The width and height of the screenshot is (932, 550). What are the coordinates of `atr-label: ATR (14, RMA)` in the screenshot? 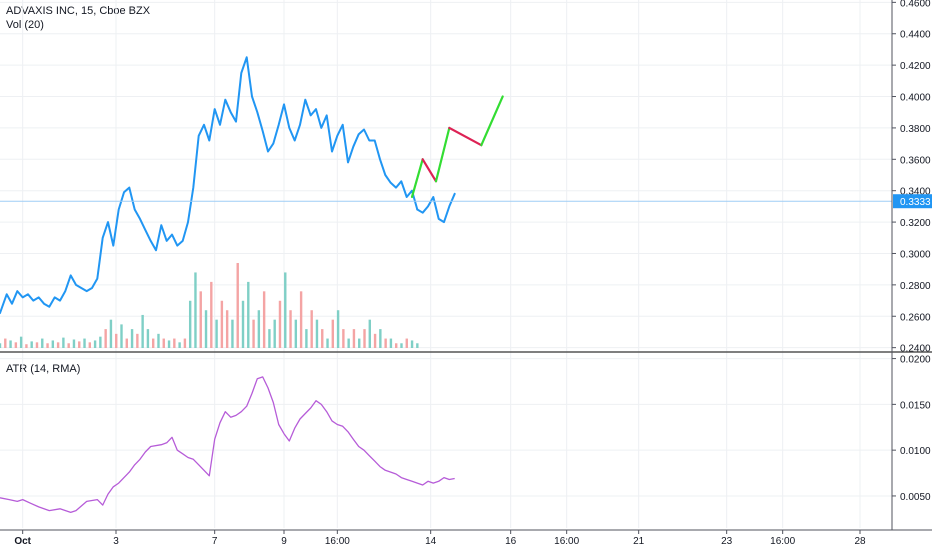 It's located at (43, 369).